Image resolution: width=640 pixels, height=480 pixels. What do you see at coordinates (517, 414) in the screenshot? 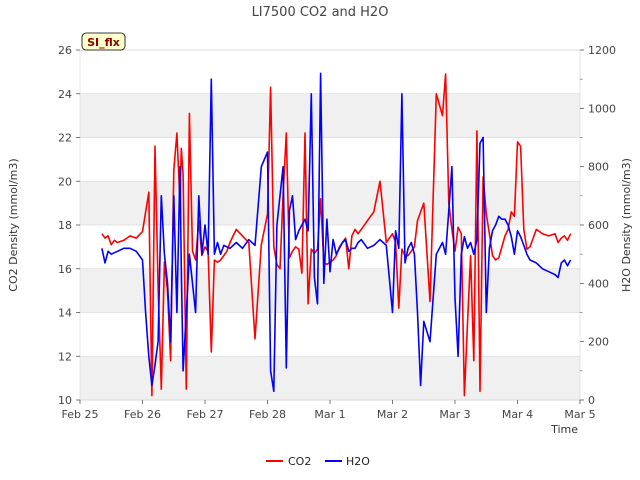
I see `x-tick-label: Mar 4` at bounding box center [517, 414].